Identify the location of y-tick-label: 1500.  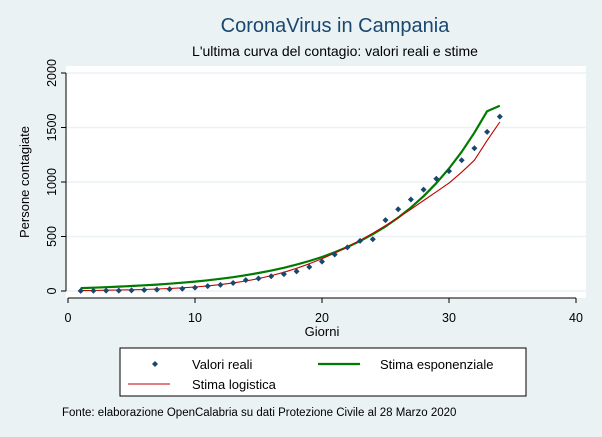
(52, 128).